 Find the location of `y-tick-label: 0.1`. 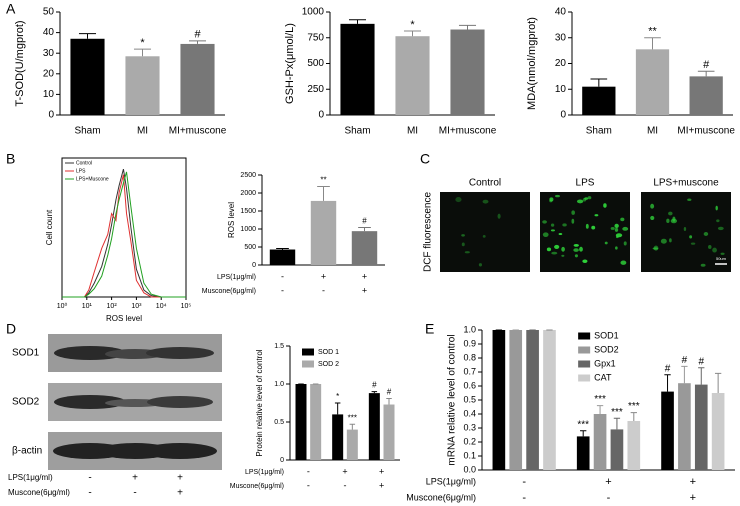

y-tick-label: 0.1 is located at coordinates (469, 455).